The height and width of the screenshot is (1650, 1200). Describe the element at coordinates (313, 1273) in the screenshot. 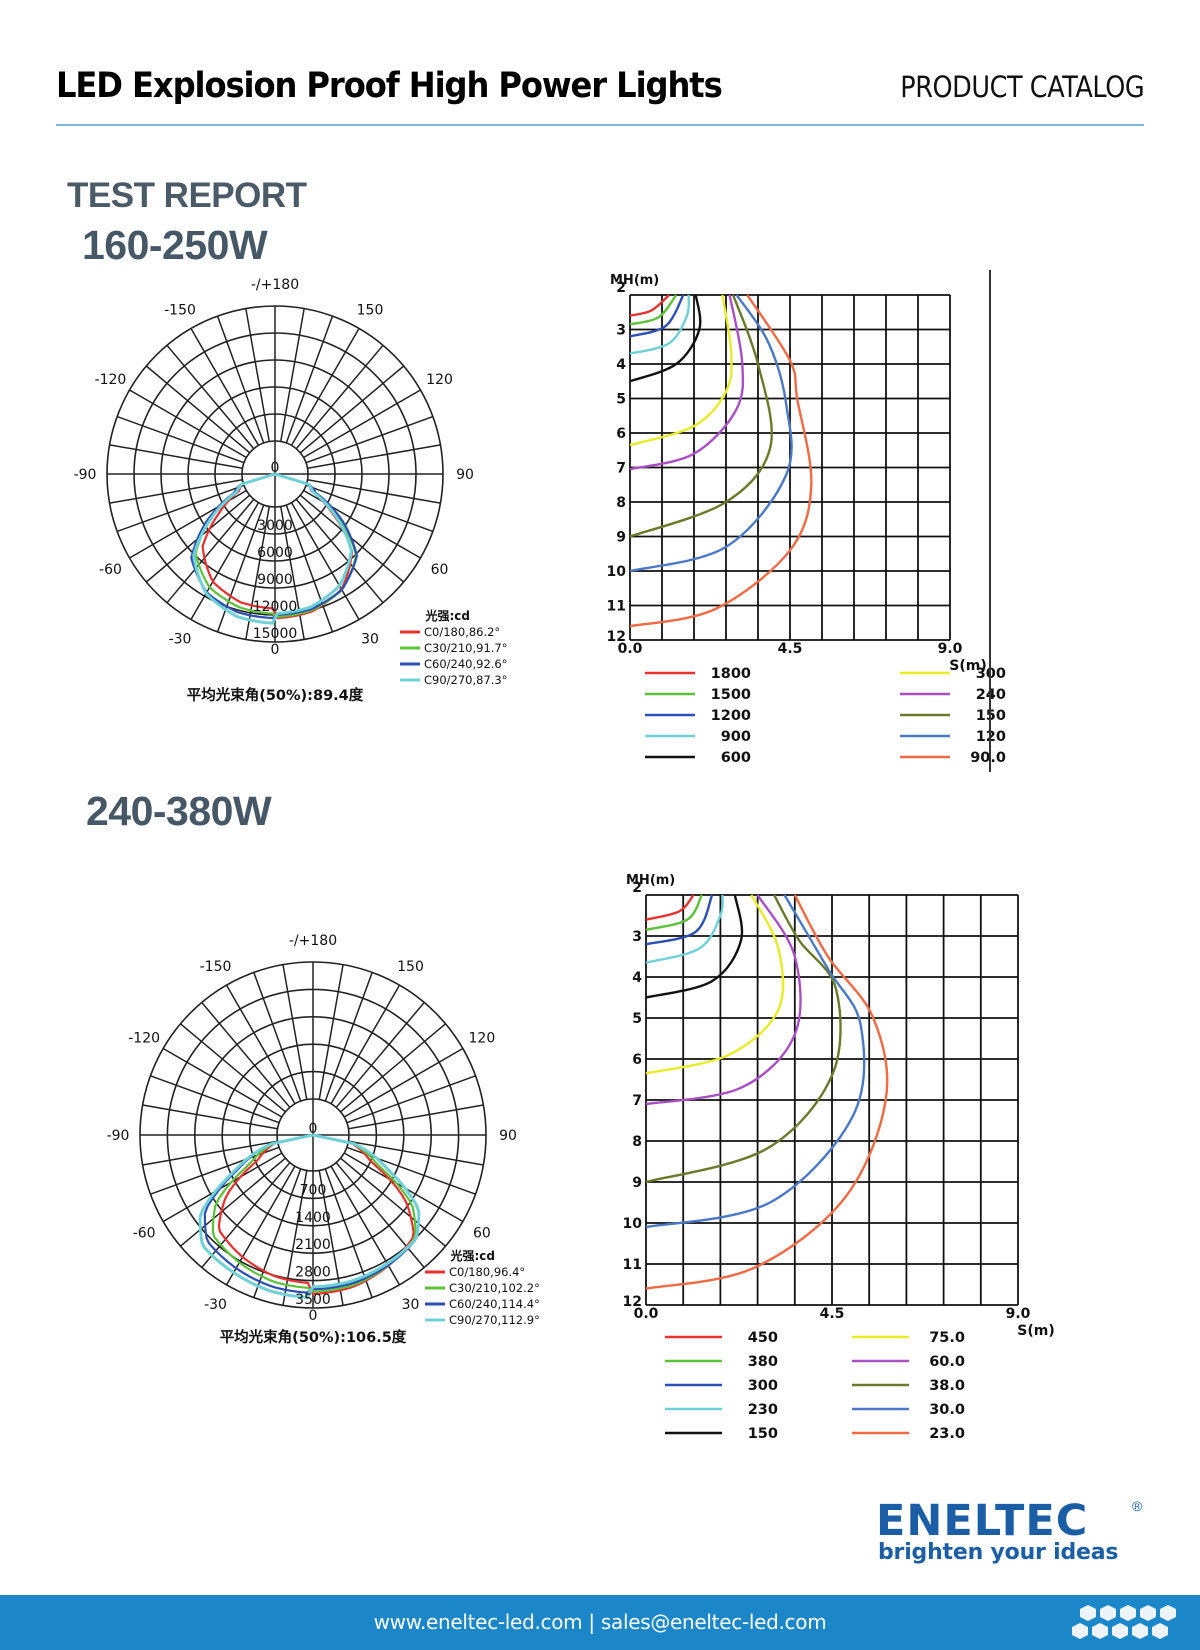

I see `radial-tick-label: 2800` at that location.